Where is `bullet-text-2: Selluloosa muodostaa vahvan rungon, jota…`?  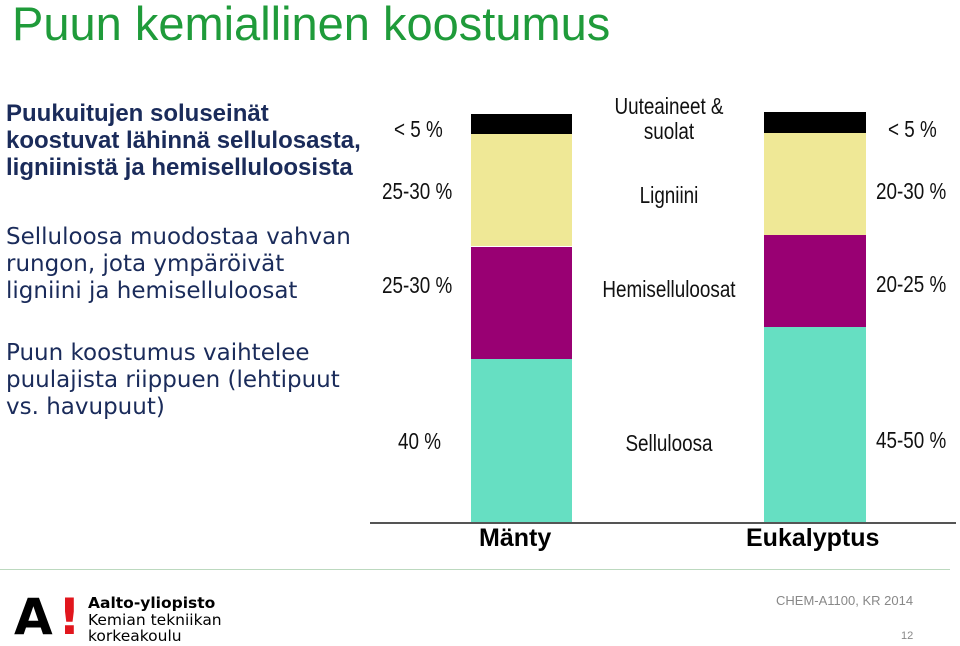 bullet-text-2: Selluloosa muodostaa vahvan rungon, jota… is located at coordinates (178, 264).